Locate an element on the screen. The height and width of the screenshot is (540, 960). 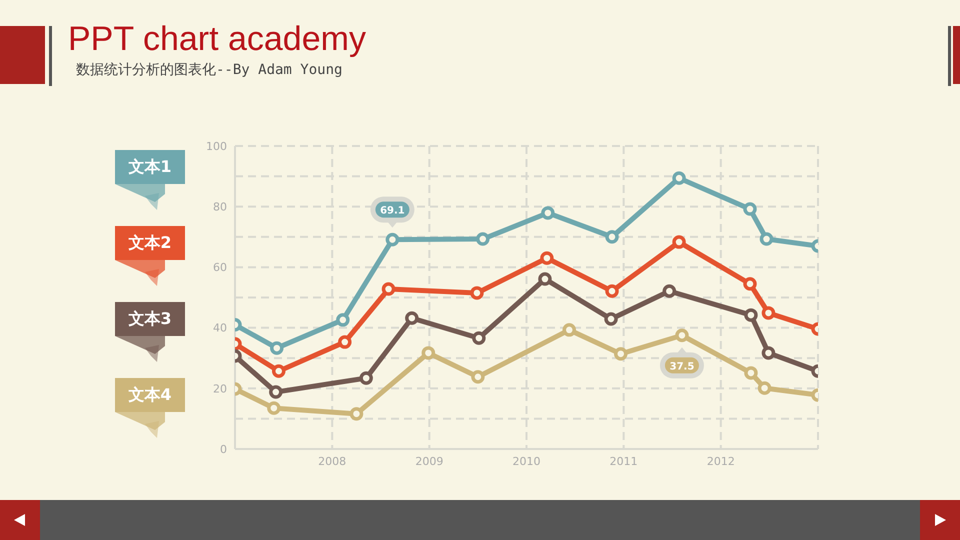
x-tick-label: 2011 is located at coordinates (624, 461).